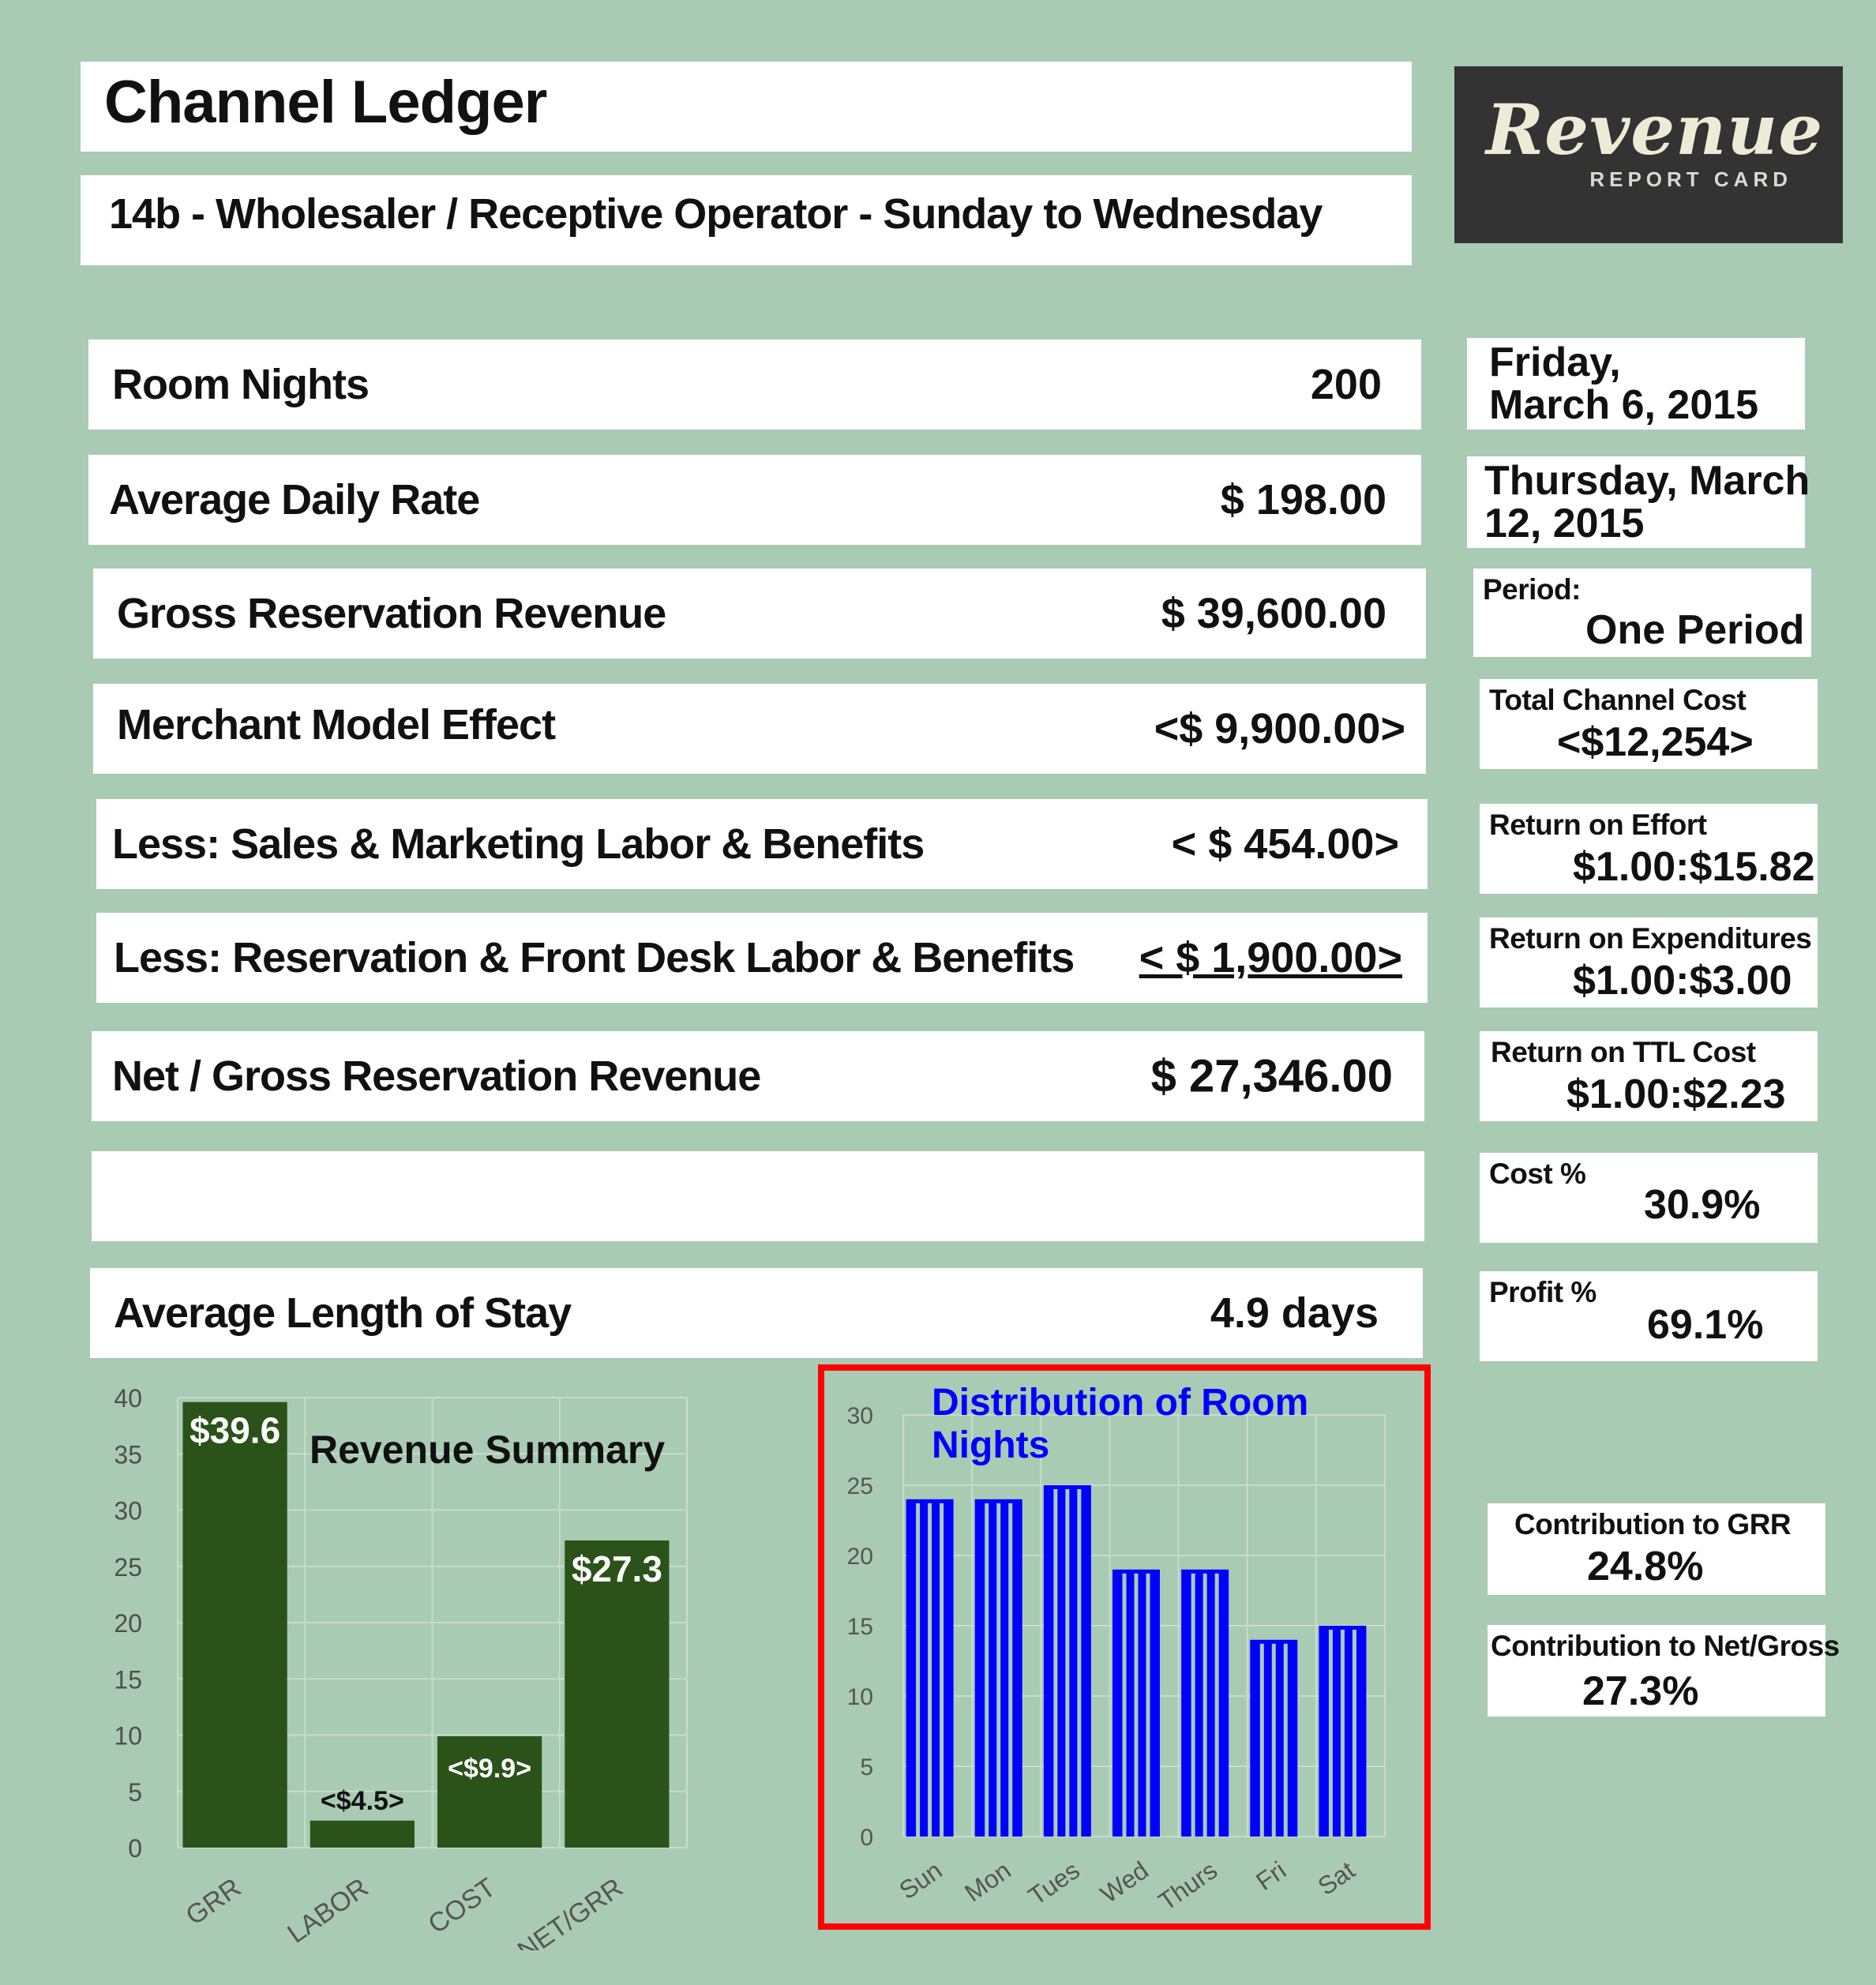 Image resolution: width=1876 pixels, height=1985 pixels. What do you see at coordinates (1623, 1052) in the screenshot?
I see `return-on-ttl-cost-label: Return on TTL Cost` at bounding box center [1623, 1052].